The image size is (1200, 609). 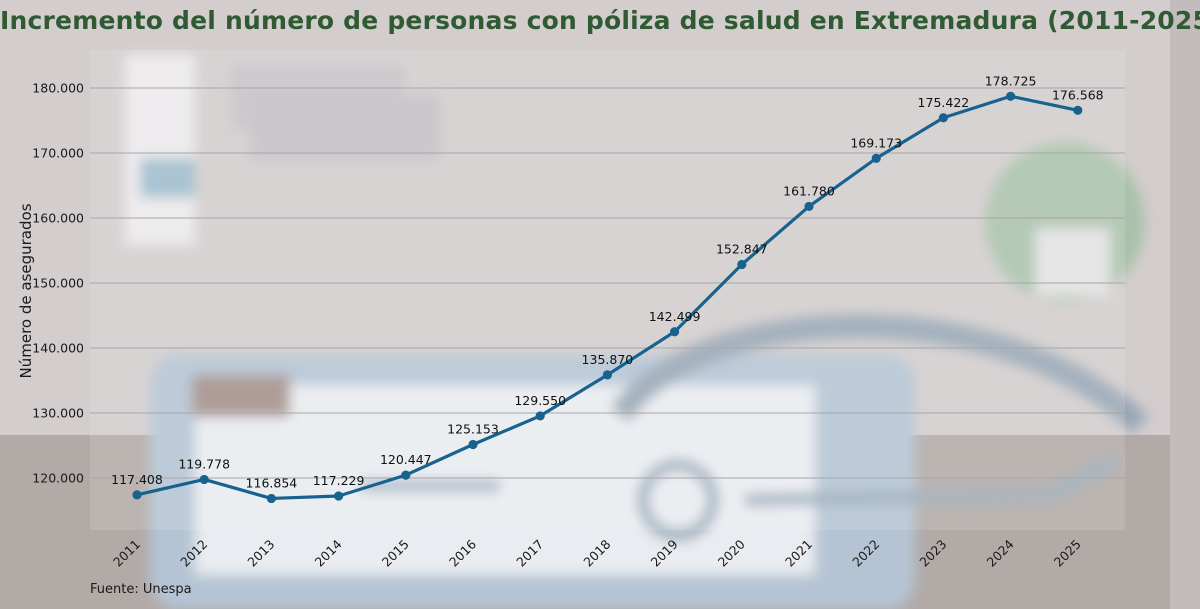 What do you see at coordinates (664, 552) in the screenshot?
I see `x-tick-label: 2019` at bounding box center [664, 552].